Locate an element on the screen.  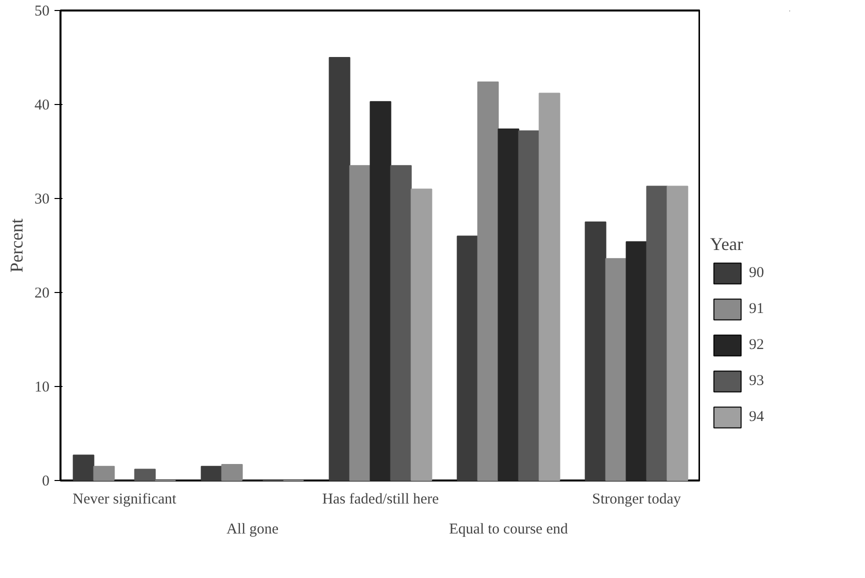
x-tick-label: Equal to course end is located at coordinates (508, 530).